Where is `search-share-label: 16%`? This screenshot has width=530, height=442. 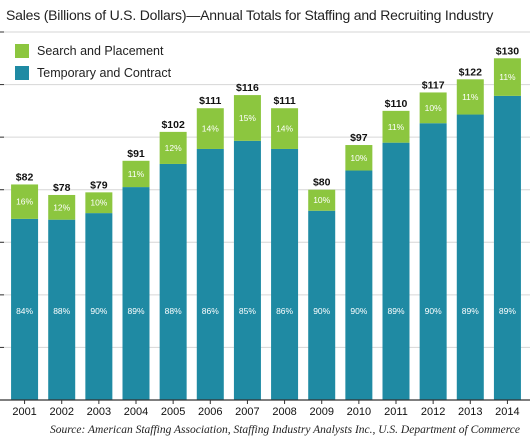
search-share-label: 16% is located at coordinates (24, 202).